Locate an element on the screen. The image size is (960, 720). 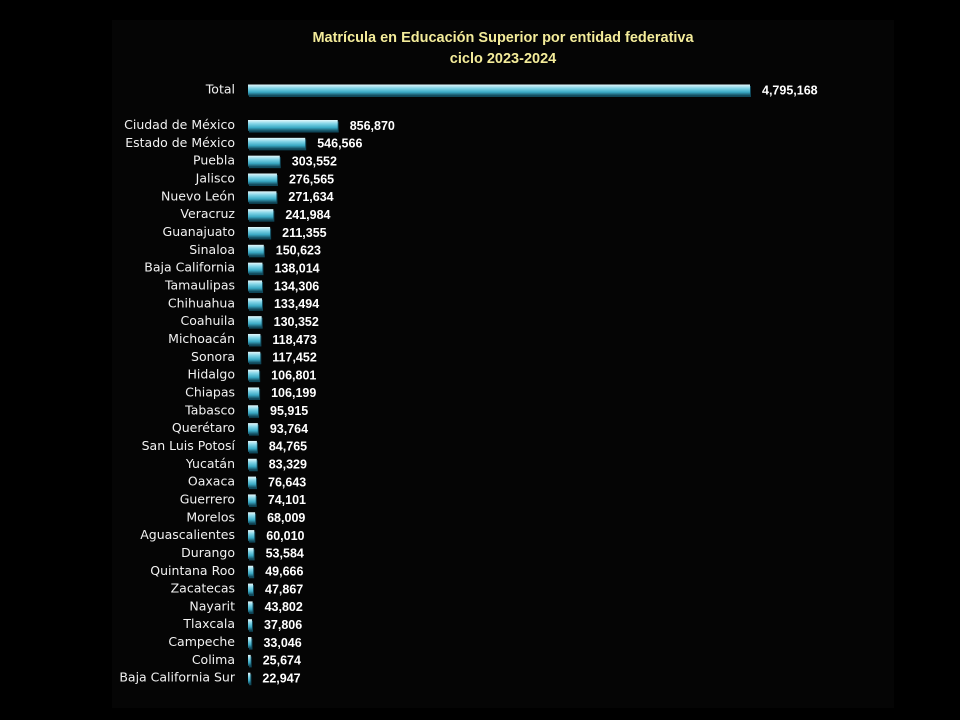
value-label: 37,806 is located at coordinates (283, 625).